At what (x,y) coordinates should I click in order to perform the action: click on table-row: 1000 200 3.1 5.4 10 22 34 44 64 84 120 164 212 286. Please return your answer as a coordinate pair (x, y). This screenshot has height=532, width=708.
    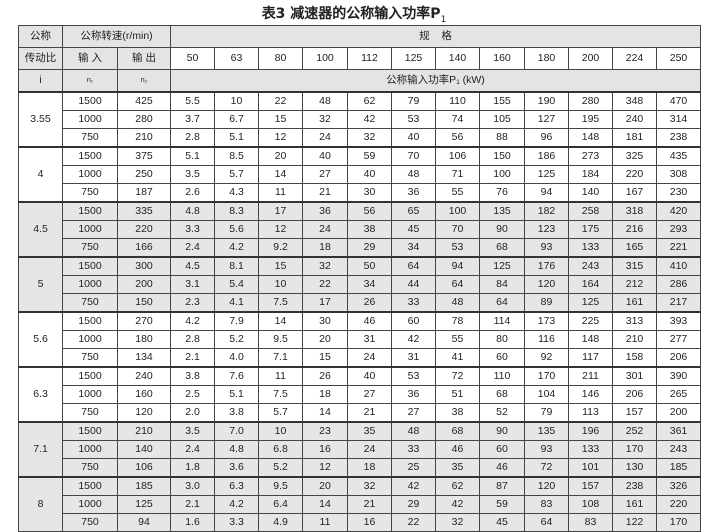
    Looking at the image, I should click on (360, 284).